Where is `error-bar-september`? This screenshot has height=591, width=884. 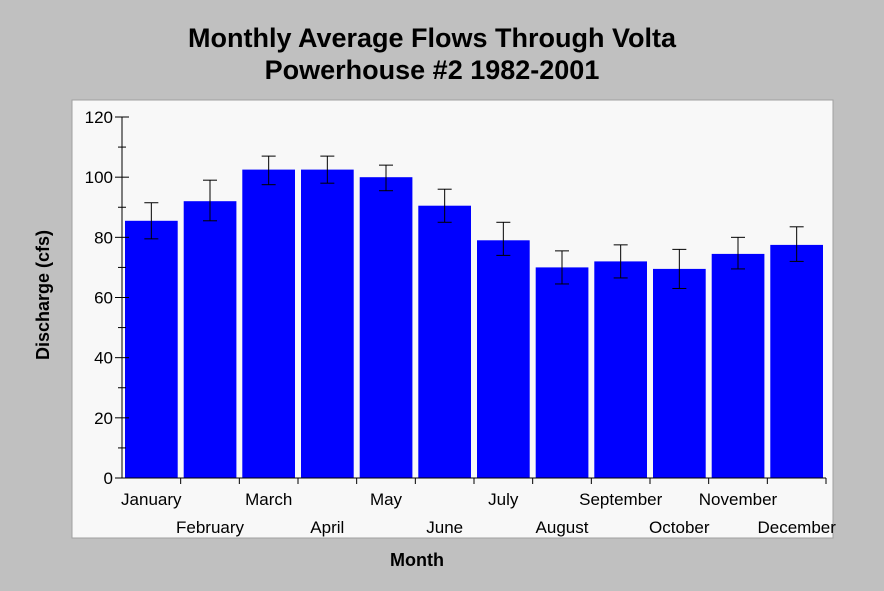
error-bar-september is located at coordinates (620, 261).